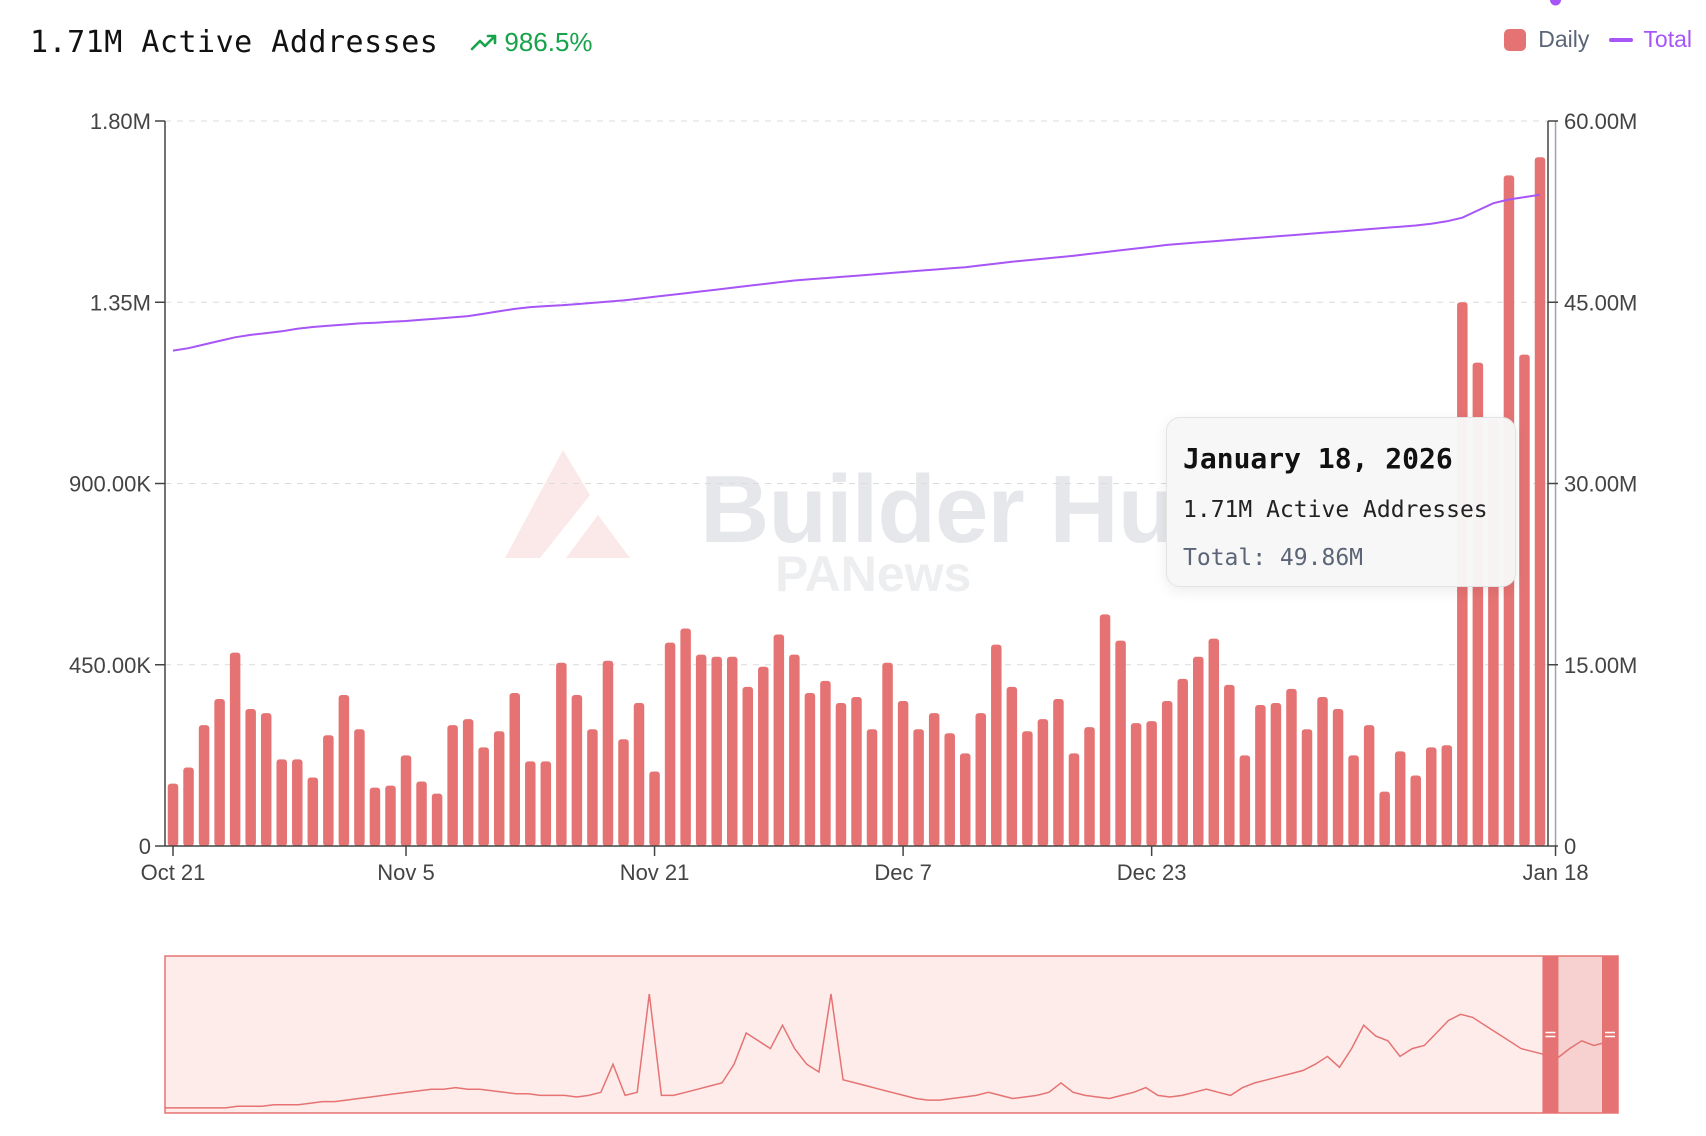 This screenshot has height=1136, width=1706. What do you see at coordinates (484, 42) in the screenshot?
I see `trending-up-icon` at bounding box center [484, 42].